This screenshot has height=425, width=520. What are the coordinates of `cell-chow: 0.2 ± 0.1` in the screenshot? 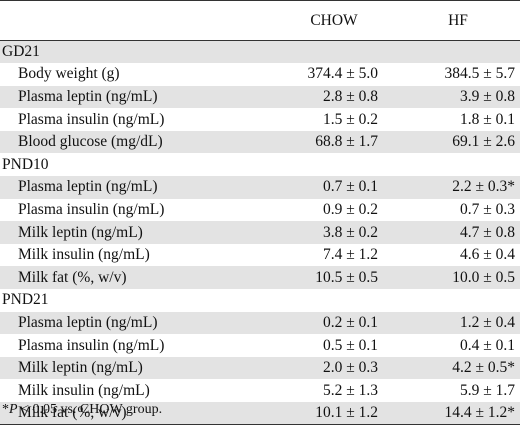 It's located at (319, 323).